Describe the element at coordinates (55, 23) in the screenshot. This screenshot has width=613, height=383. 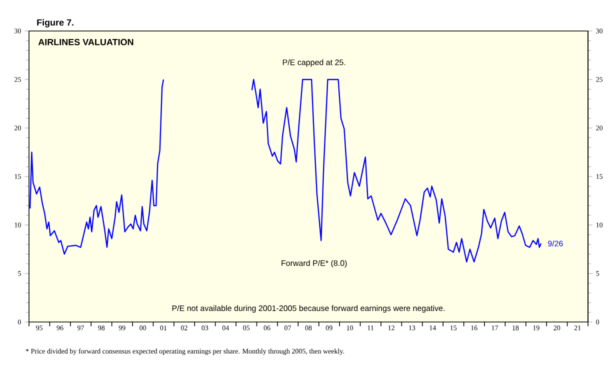
I see `caption: Figure 7.` at that location.